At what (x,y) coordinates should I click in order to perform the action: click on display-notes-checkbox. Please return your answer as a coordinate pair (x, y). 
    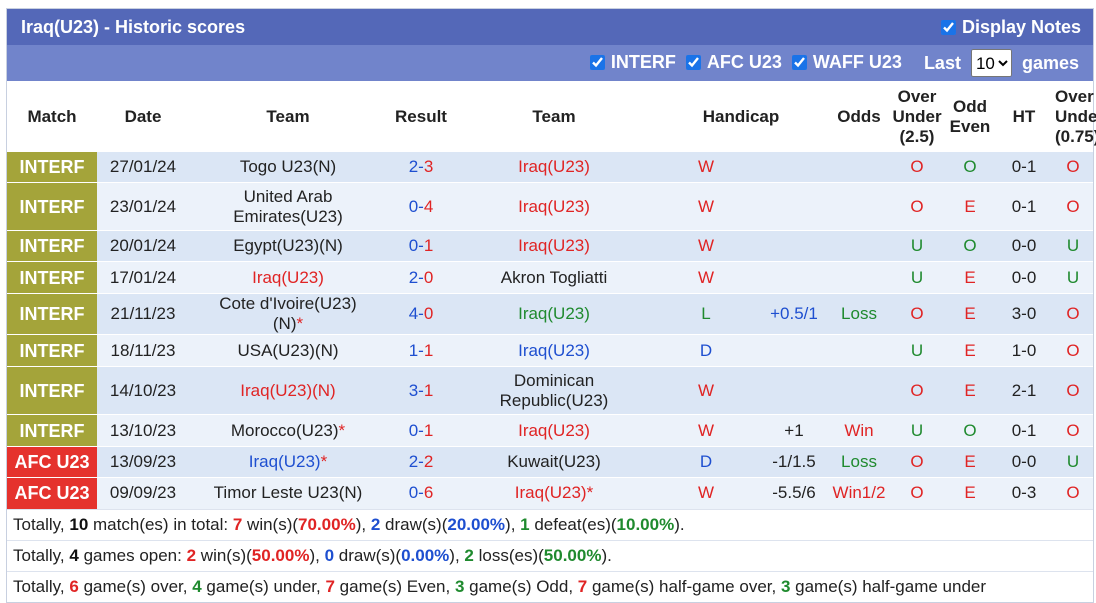
    Looking at the image, I should click on (948, 27).